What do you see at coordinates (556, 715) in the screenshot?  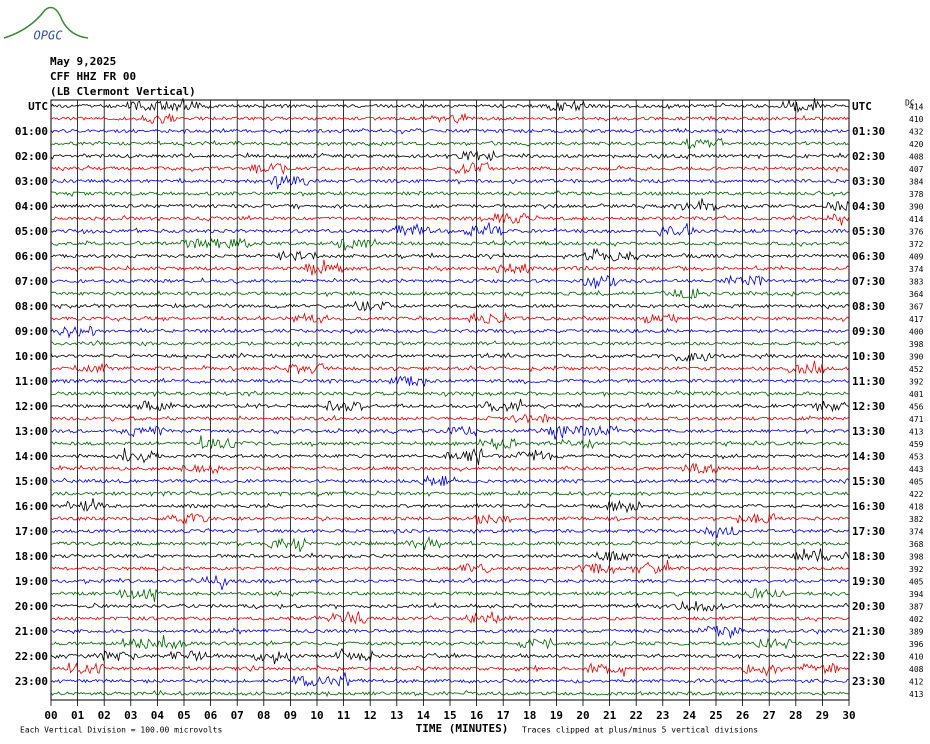 I see `x-tick-label: 19` at bounding box center [556, 715].